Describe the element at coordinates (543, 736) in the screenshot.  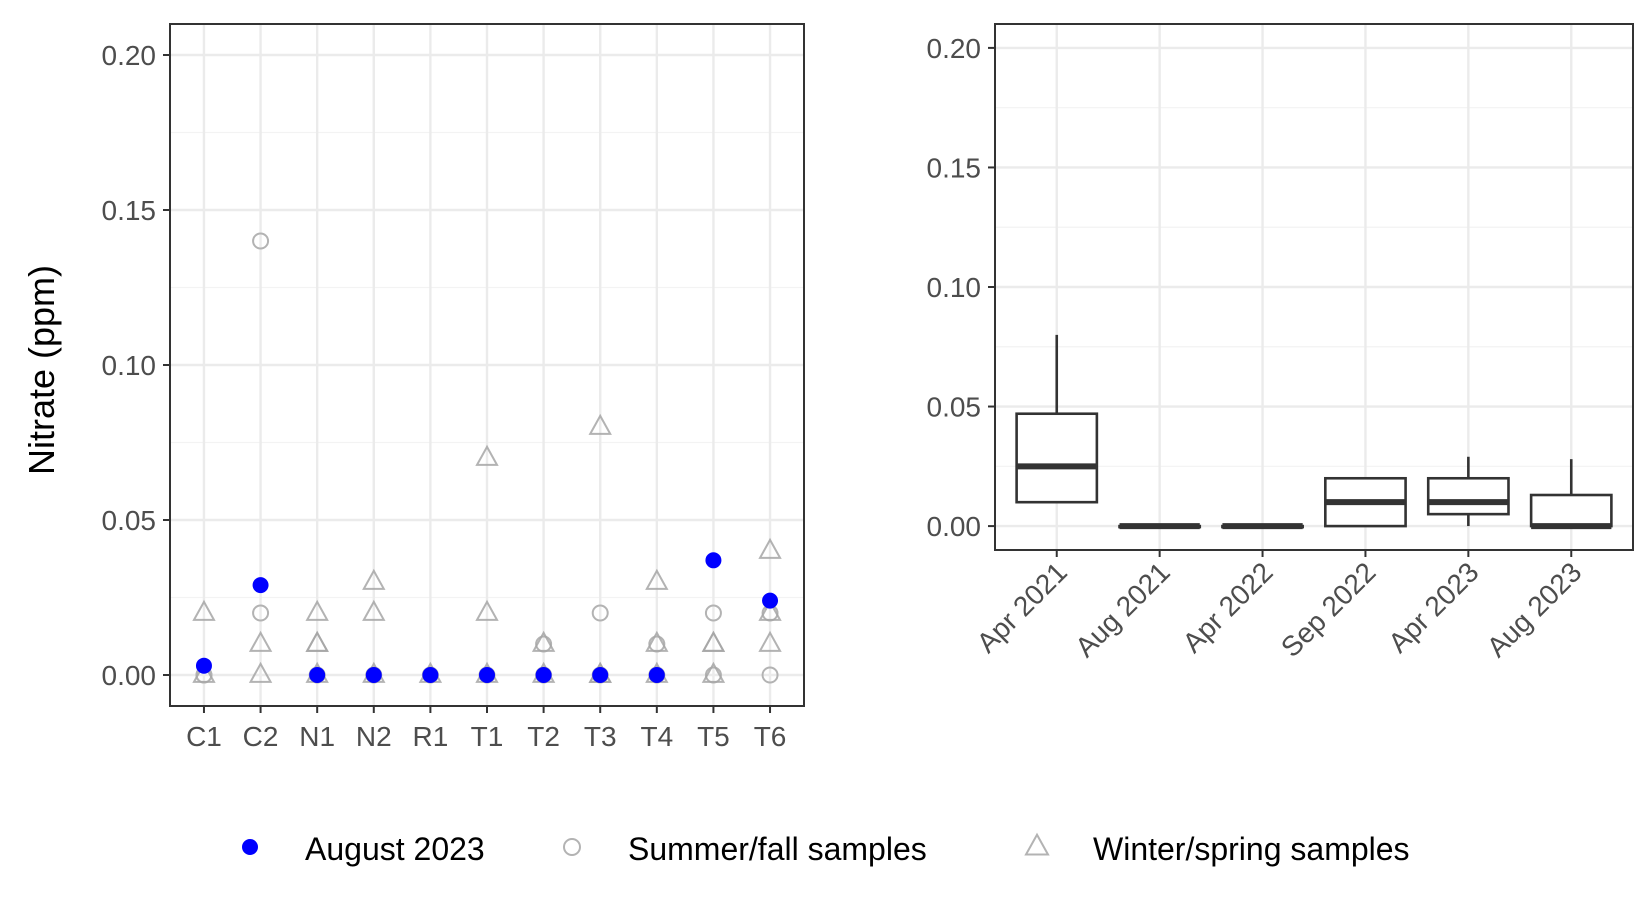
I see `x-tick-label: T2` at that location.